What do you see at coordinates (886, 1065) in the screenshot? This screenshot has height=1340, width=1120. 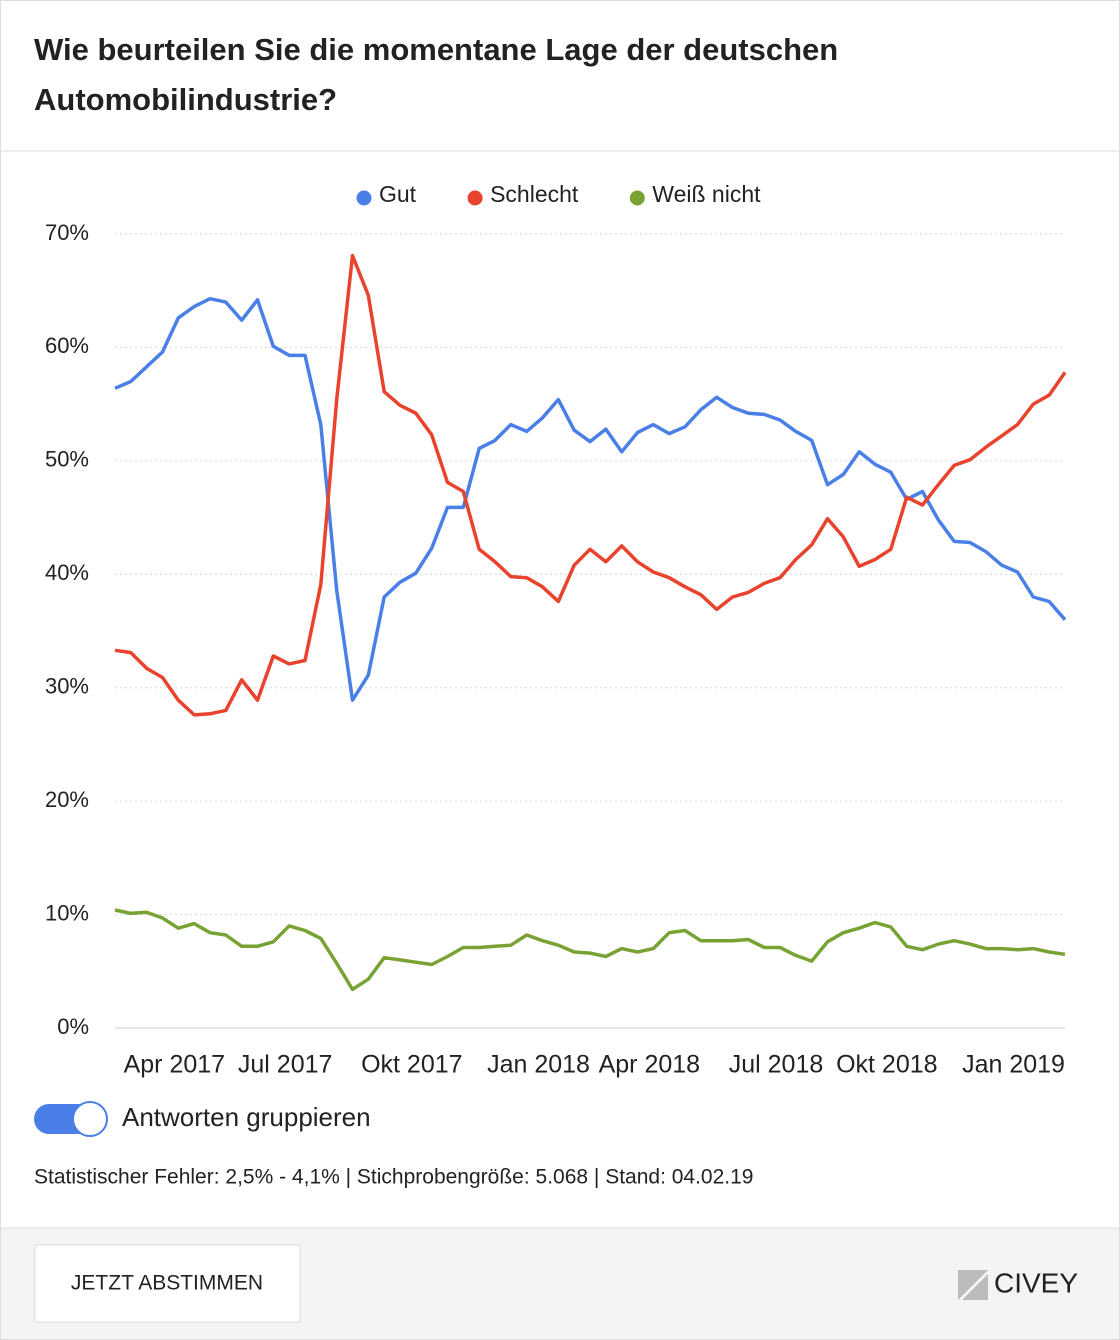 I see `x-tick-label: Okt 2018` at bounding box center [886, 1065].